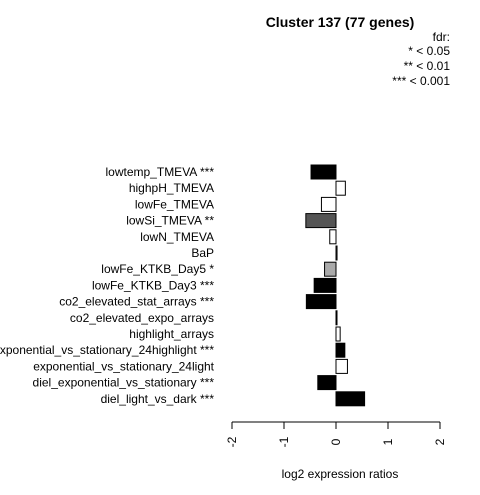 This screenshot has width=480, height=495. I want to click on category-label-3: lowFe_TMEVA, so click(174, 204).